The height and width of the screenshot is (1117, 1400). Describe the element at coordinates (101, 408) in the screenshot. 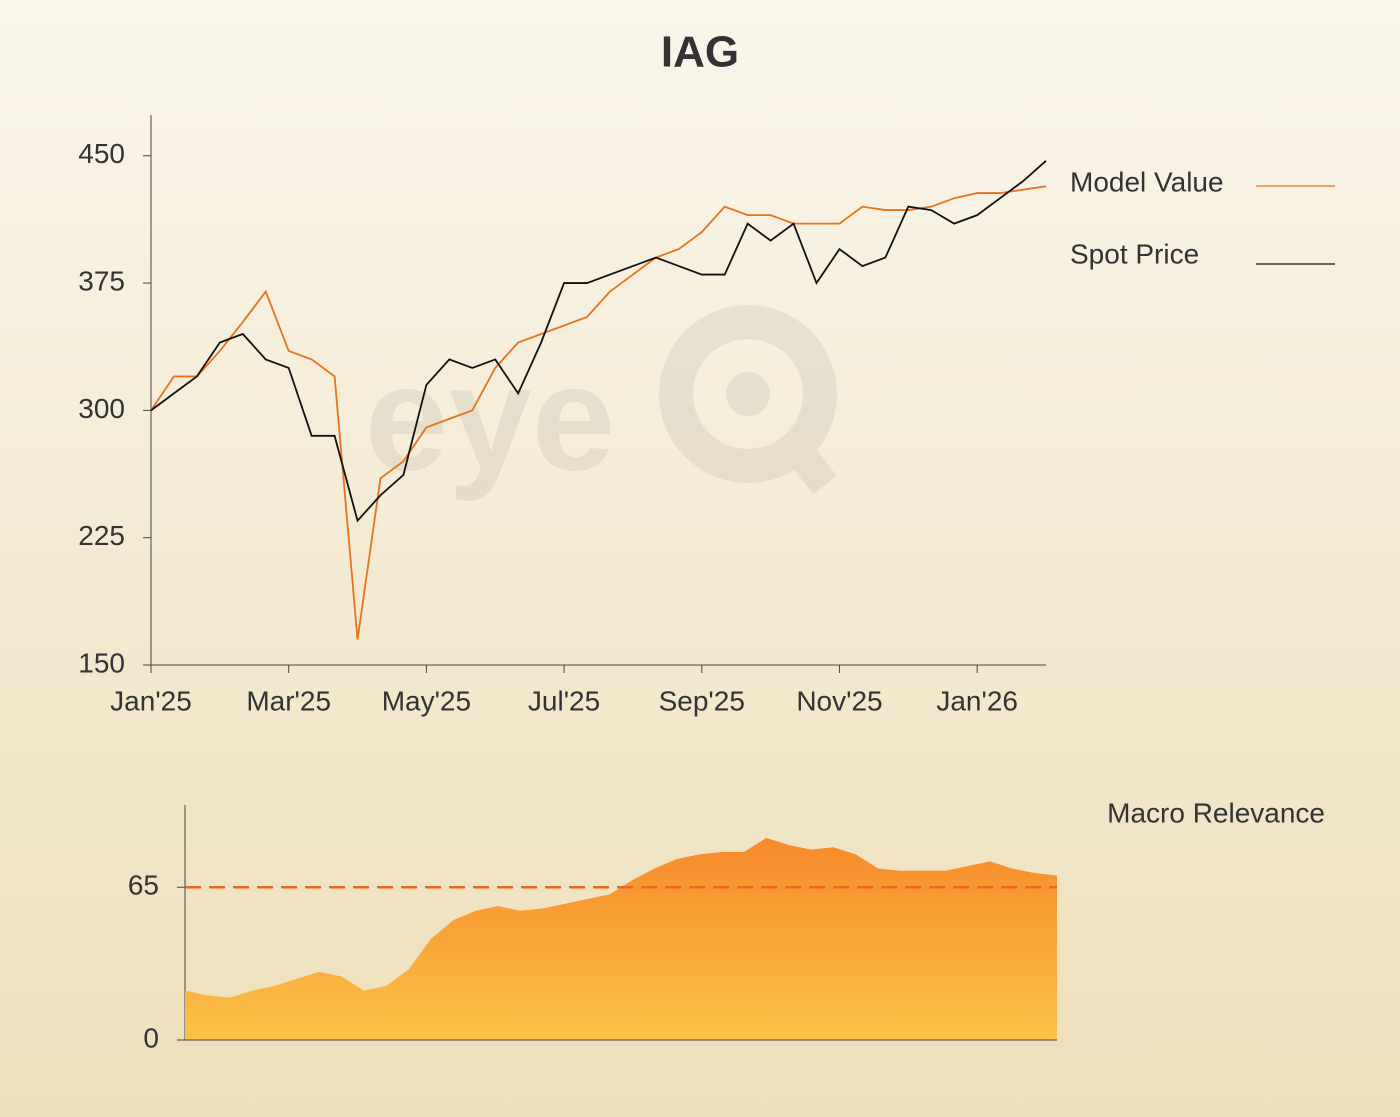

I see `y-tick-label: 300` at that location.